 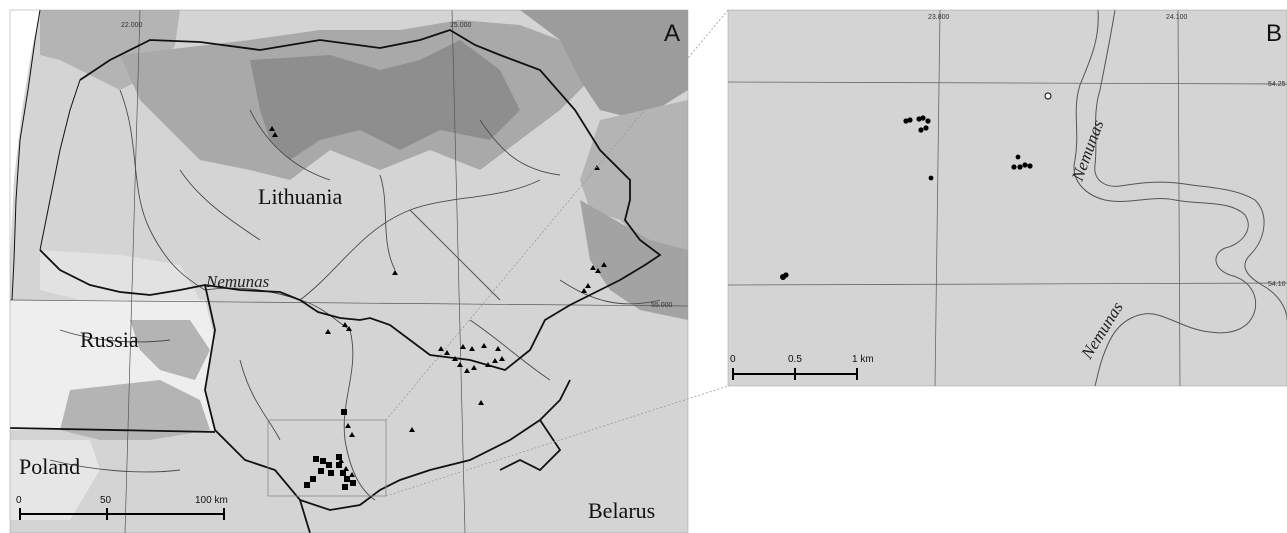 I want to click on label-belarus: Belarus, so click(x=621, y=510).